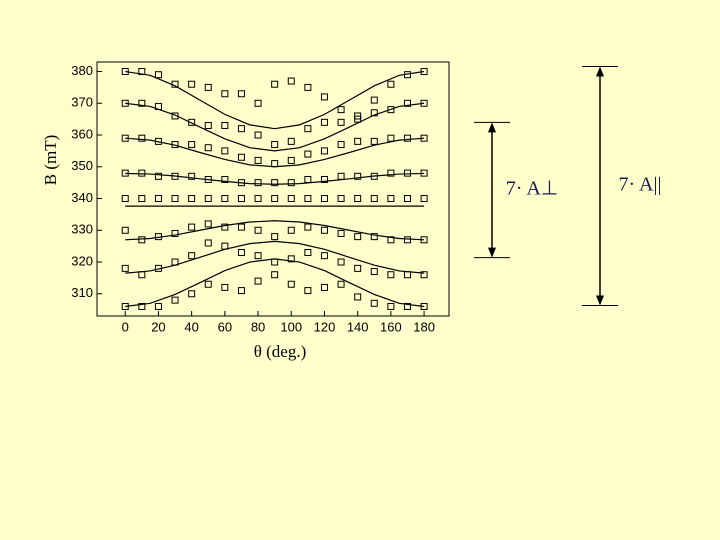 The height and width of the screenshot is (540, 720). I want to click on x-tick-label: 80, so click(258, 326).